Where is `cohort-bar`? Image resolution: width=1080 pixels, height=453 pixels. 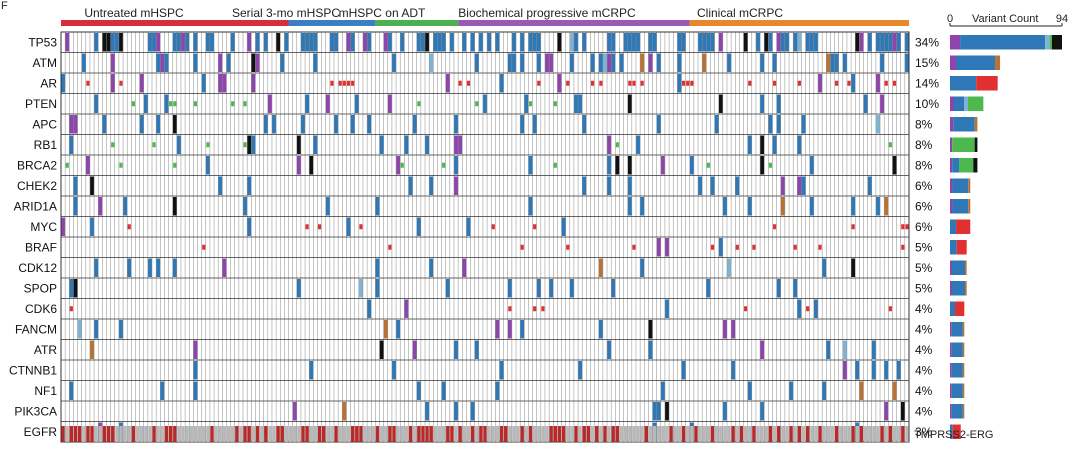 cohort-bar is located at coordinates (574, 23).